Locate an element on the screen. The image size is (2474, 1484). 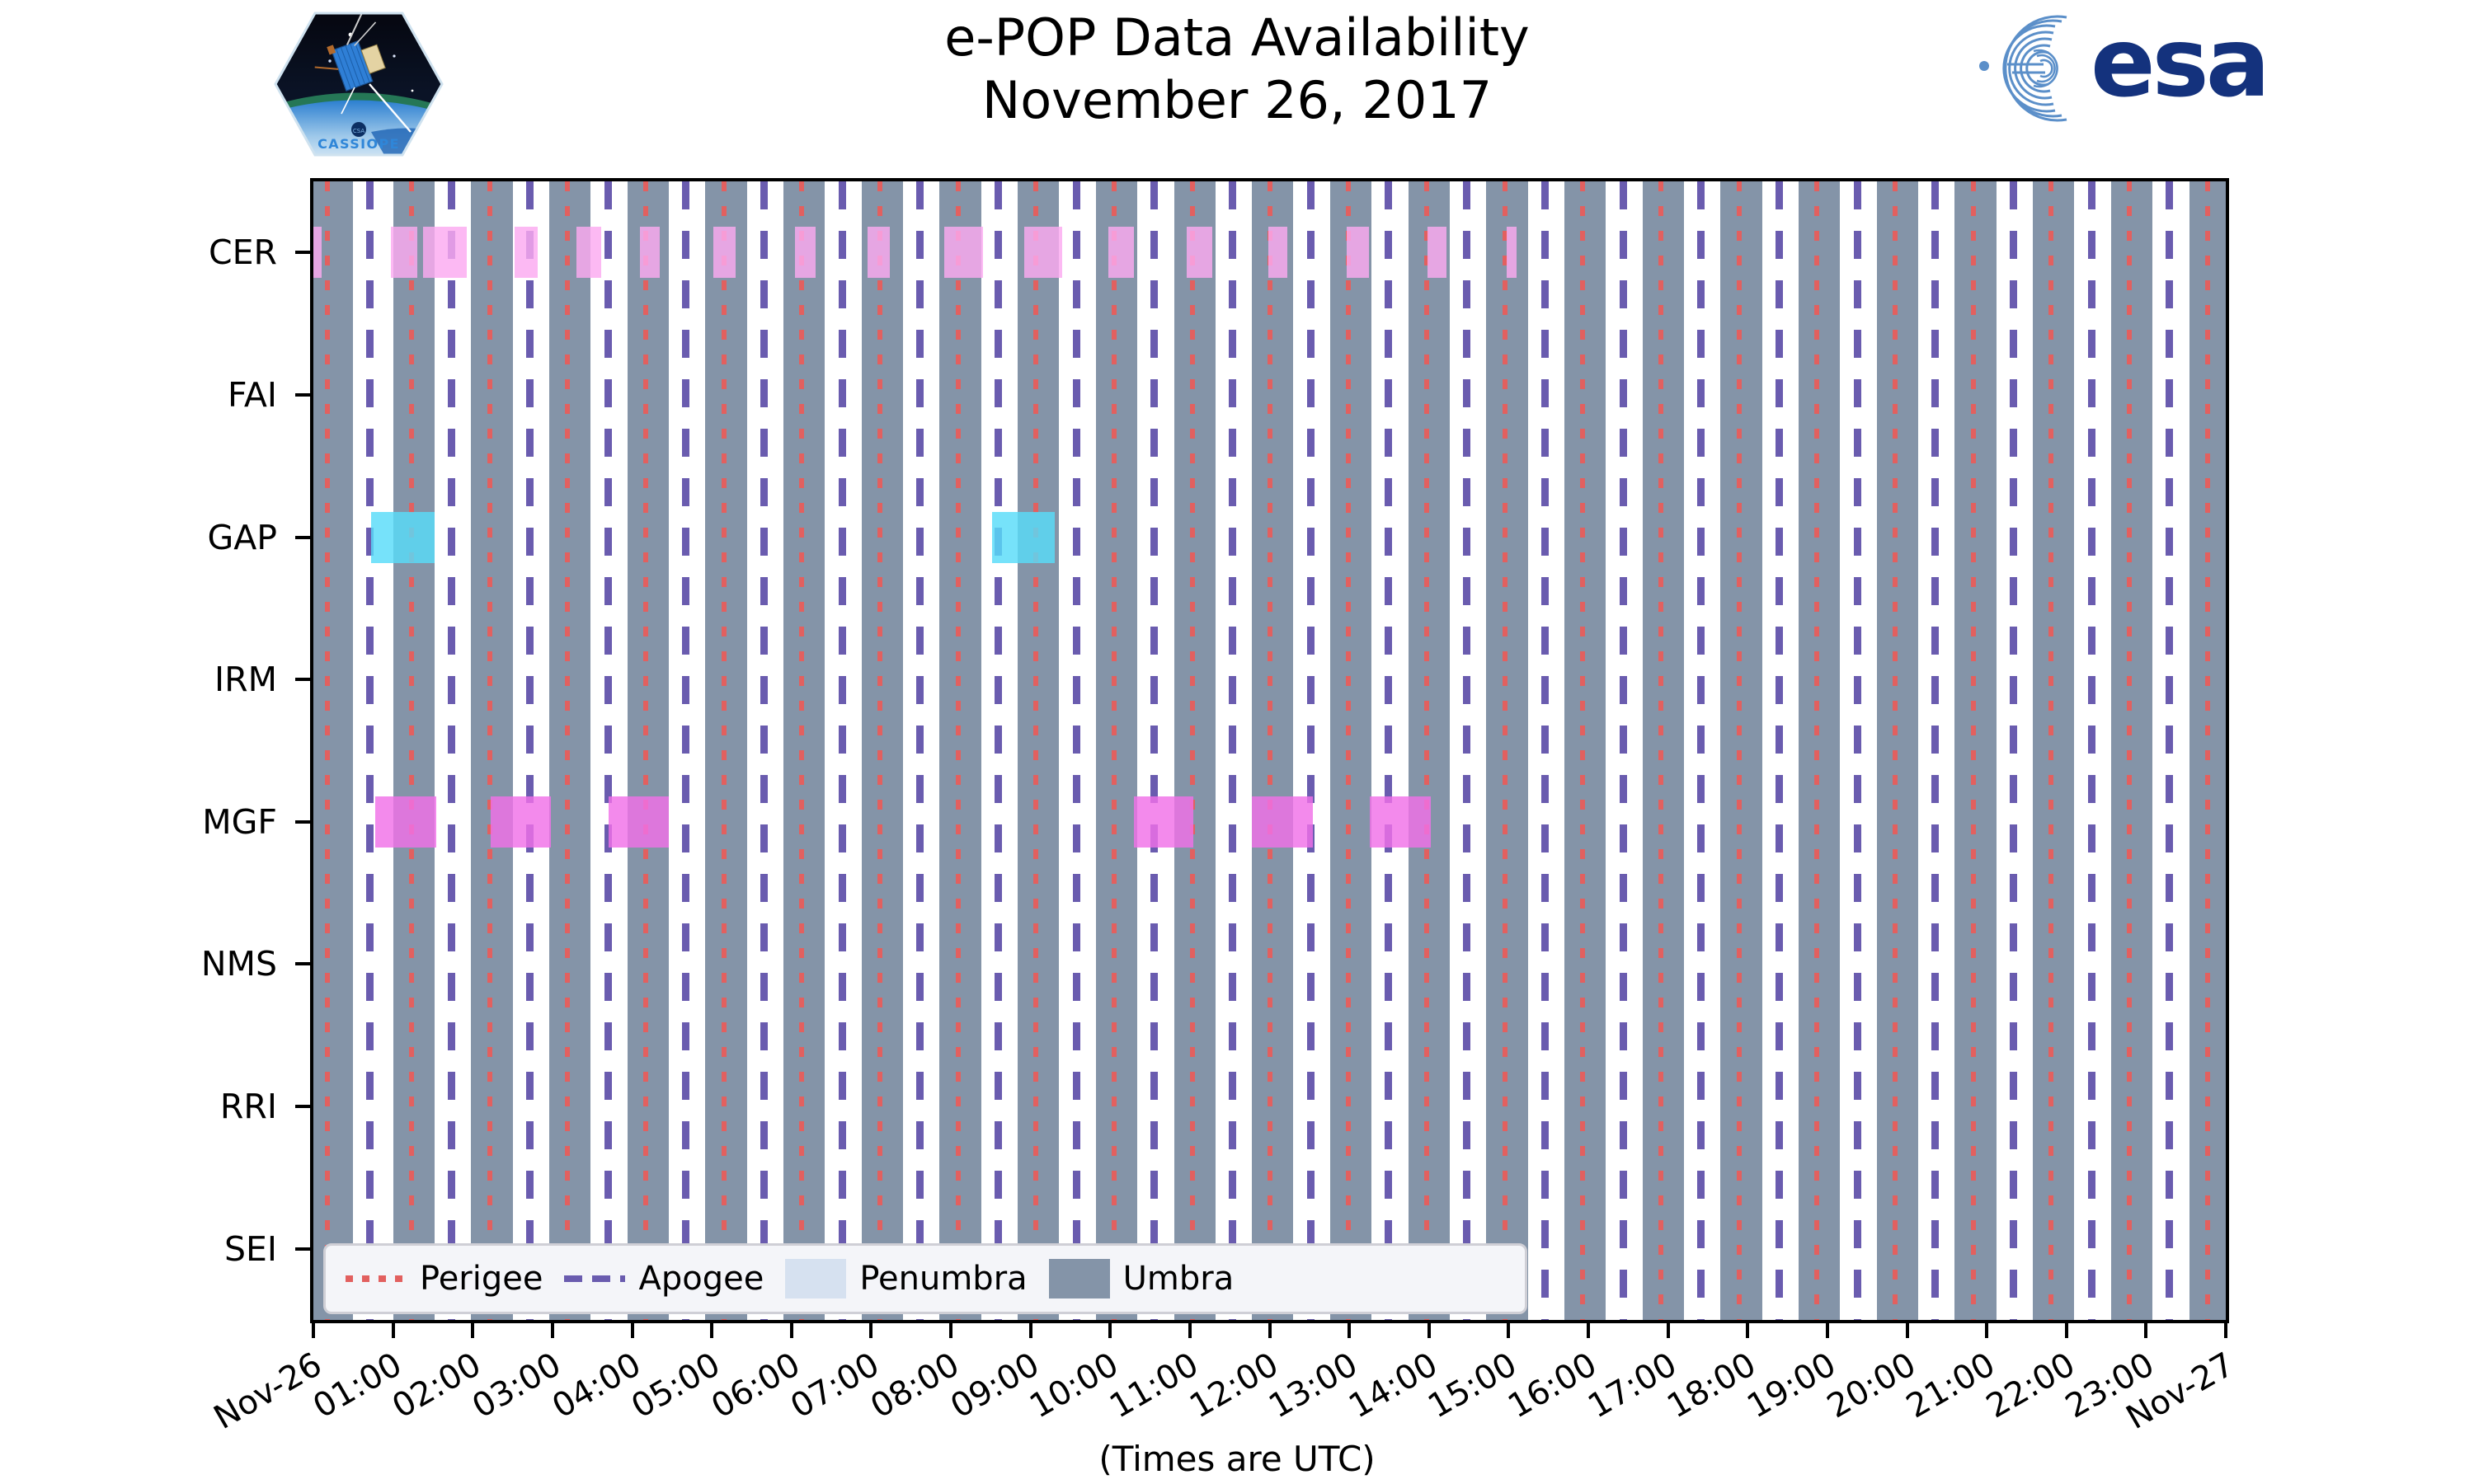
y-tick-label-fai: FAI is located at coordinates (252, 394).